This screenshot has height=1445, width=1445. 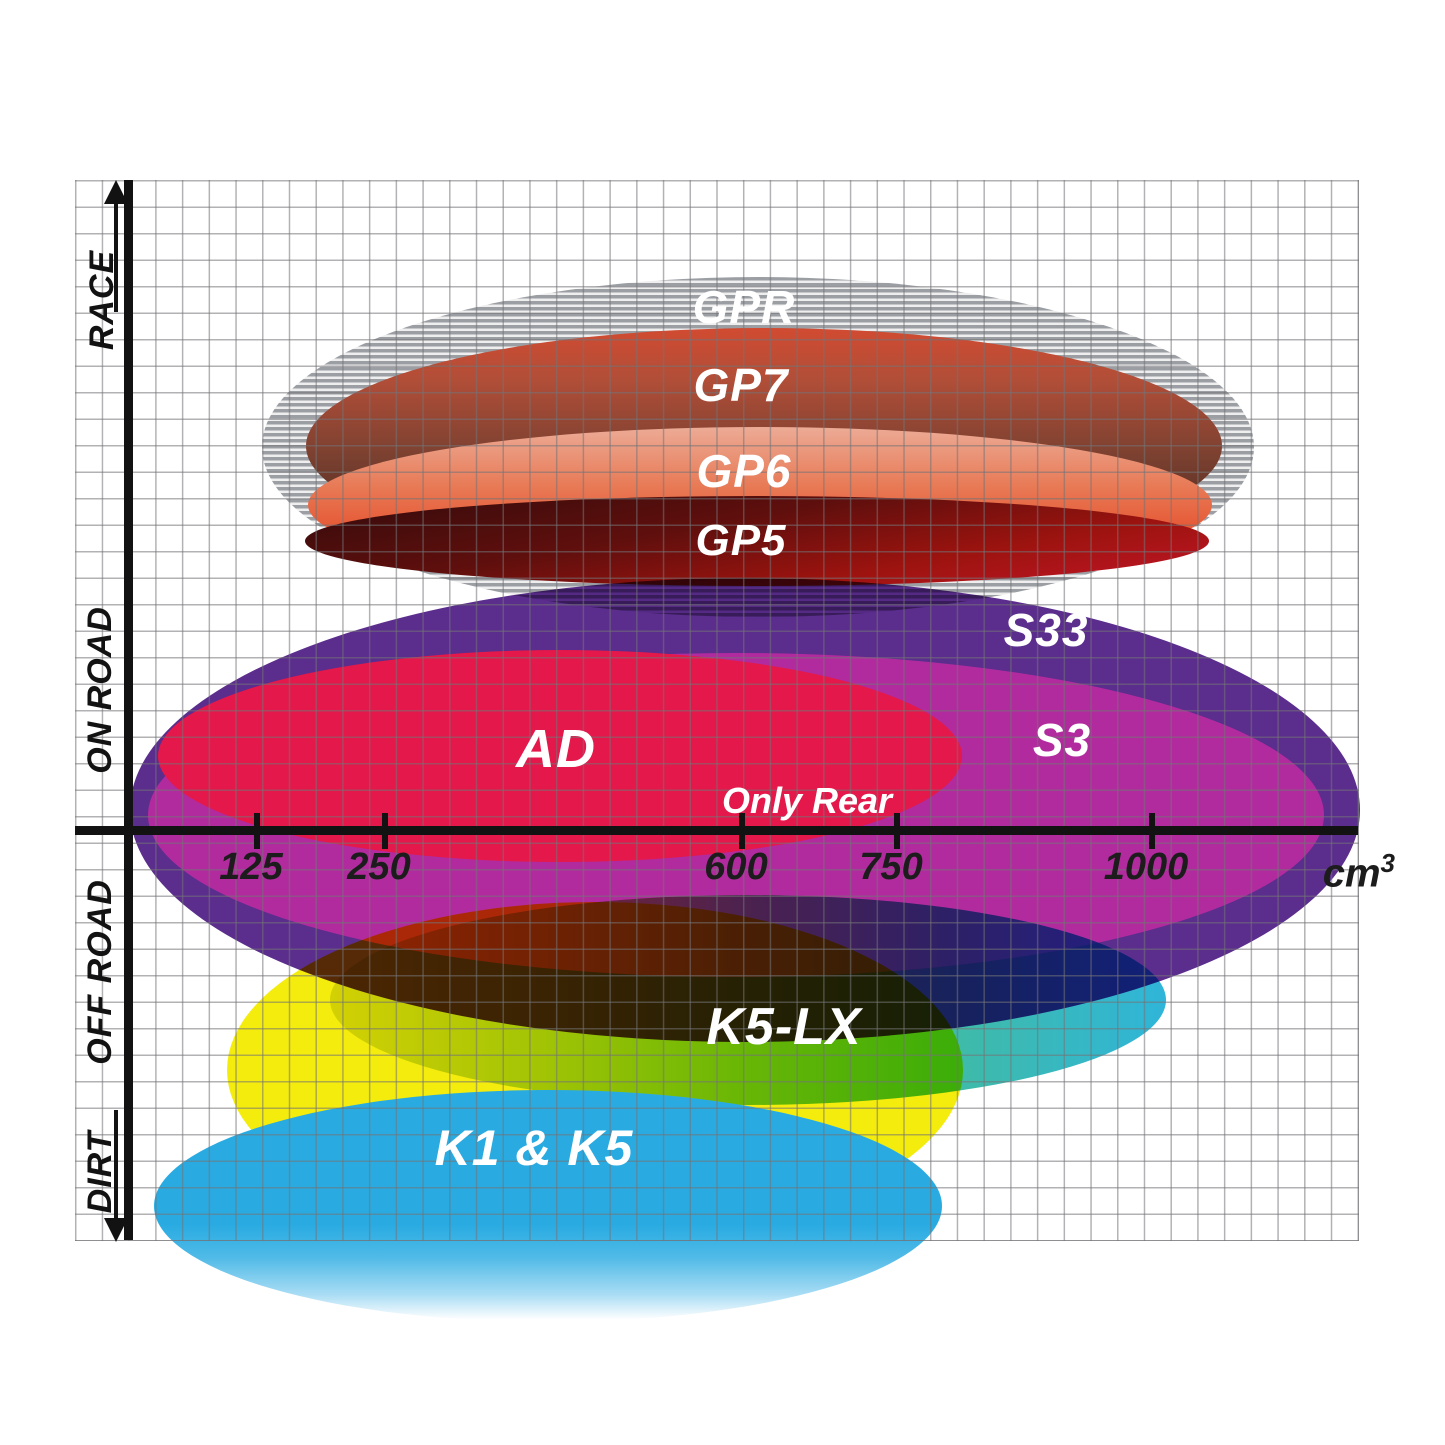 What do you see at coordinates (116, 1166) in the screenshot?
I see `dirt-arrow-shaft` at bounding box center [116, 1166].